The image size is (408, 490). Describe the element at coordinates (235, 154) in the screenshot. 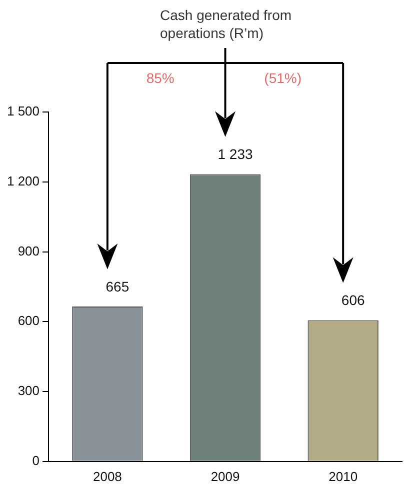

I see `data-label: 1 233` at that location.